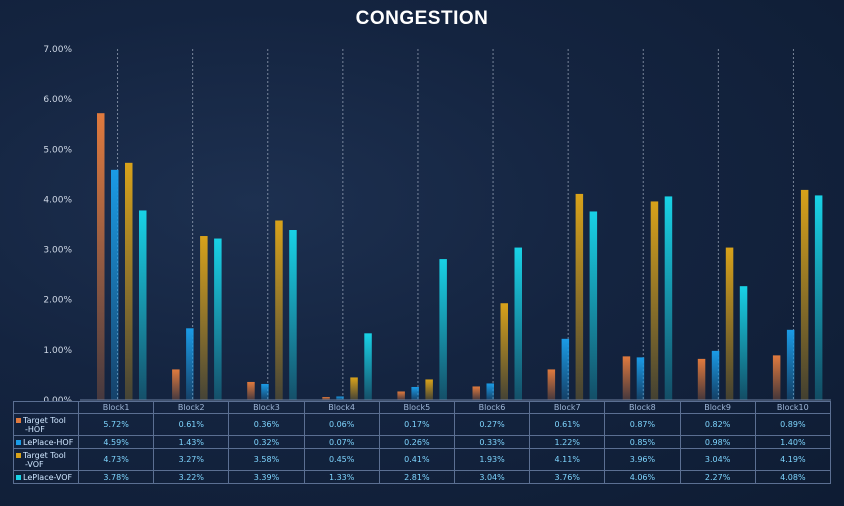 The height and width of the screenshot is (506, 844). What do you see at coordinates (804, 294) in the screenshot?
I see `bar-targettool-vof-block10` at bounding box center [804, 294].